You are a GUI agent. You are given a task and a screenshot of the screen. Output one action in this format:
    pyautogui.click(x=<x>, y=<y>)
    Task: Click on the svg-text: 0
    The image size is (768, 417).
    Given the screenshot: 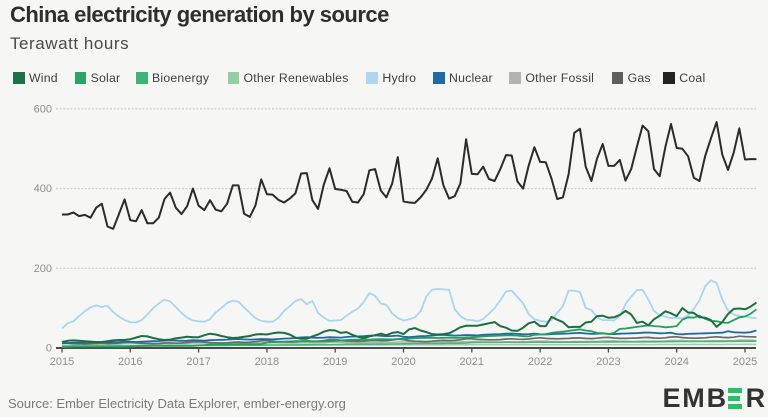 What is the action you would take?
    pyautogui.click(x=49, y=349)
    